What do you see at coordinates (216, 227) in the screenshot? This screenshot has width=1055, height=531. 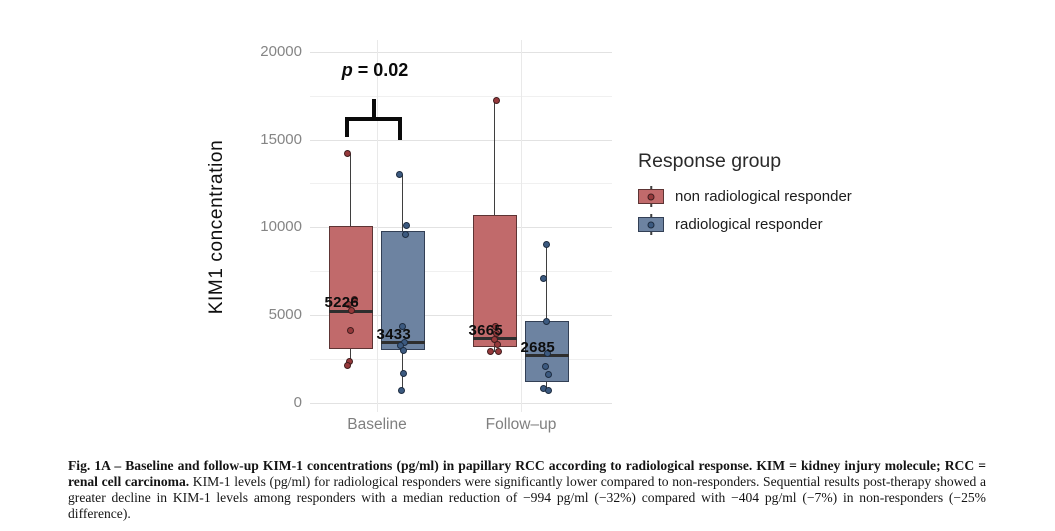 I see `y-axis-title: KIM1 concentration` at bounding box center [216, 227].